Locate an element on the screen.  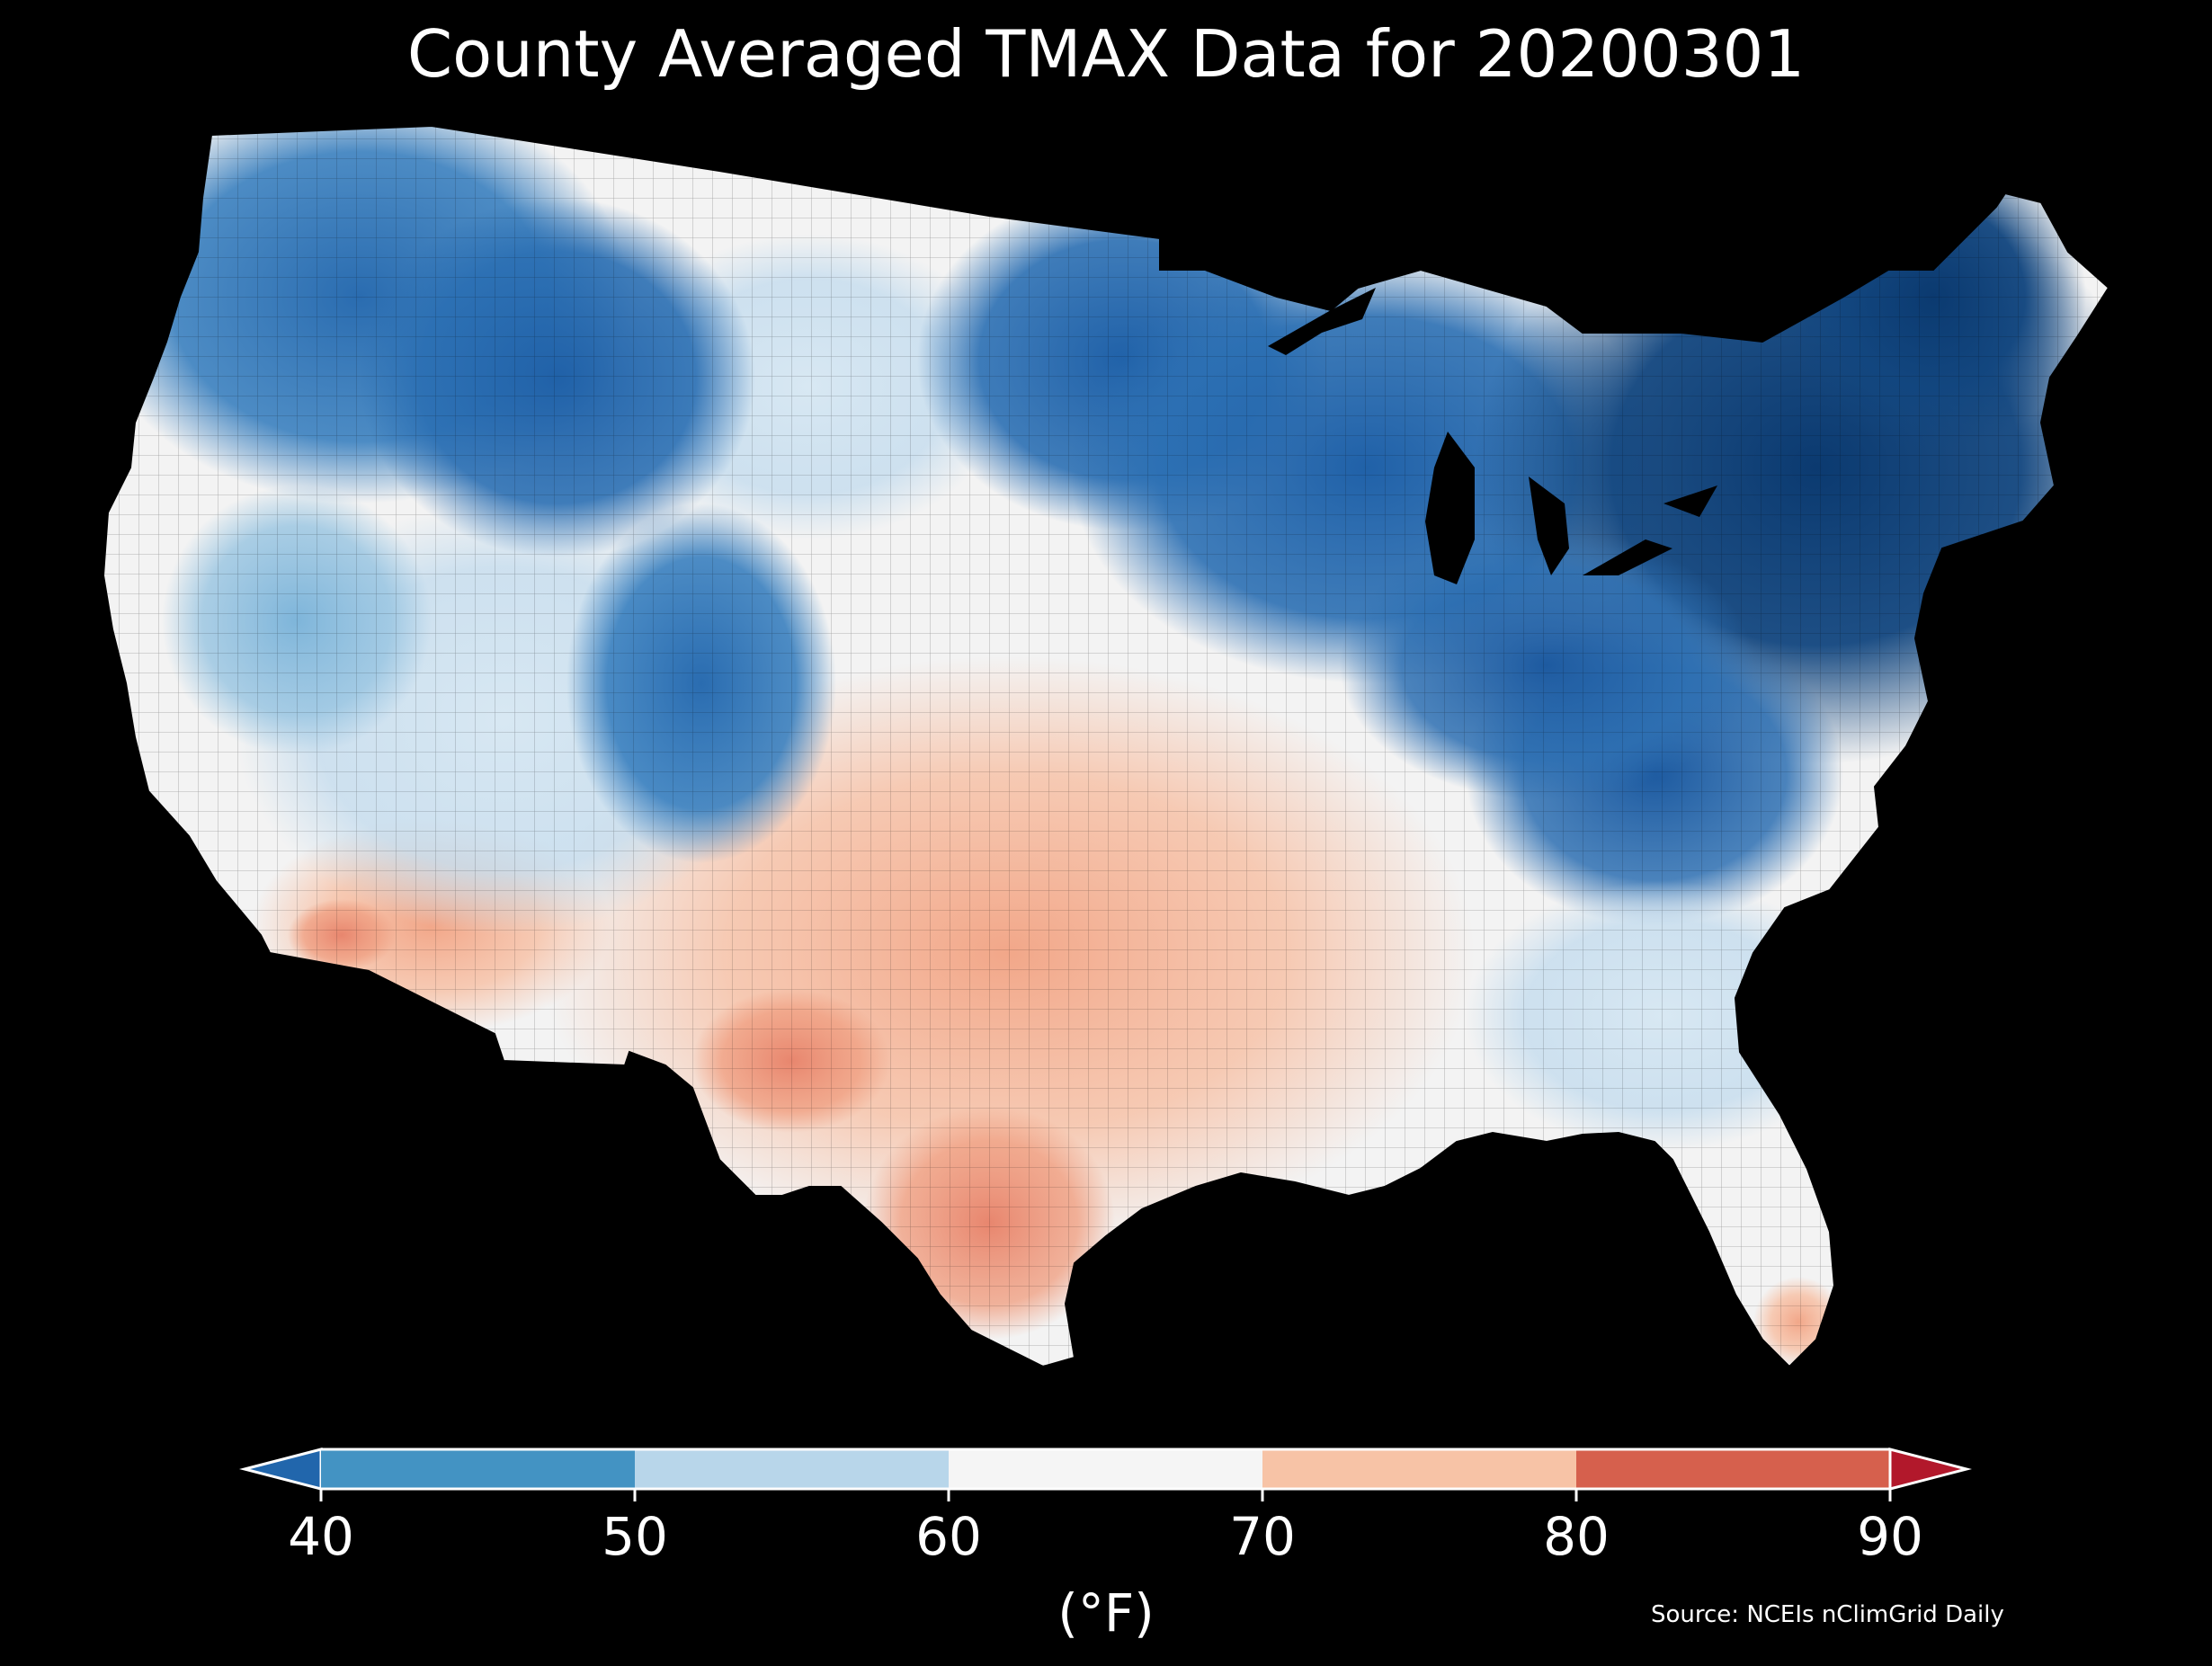
colorbar-tick-label: 50 is located at coordinates (635, 1537).